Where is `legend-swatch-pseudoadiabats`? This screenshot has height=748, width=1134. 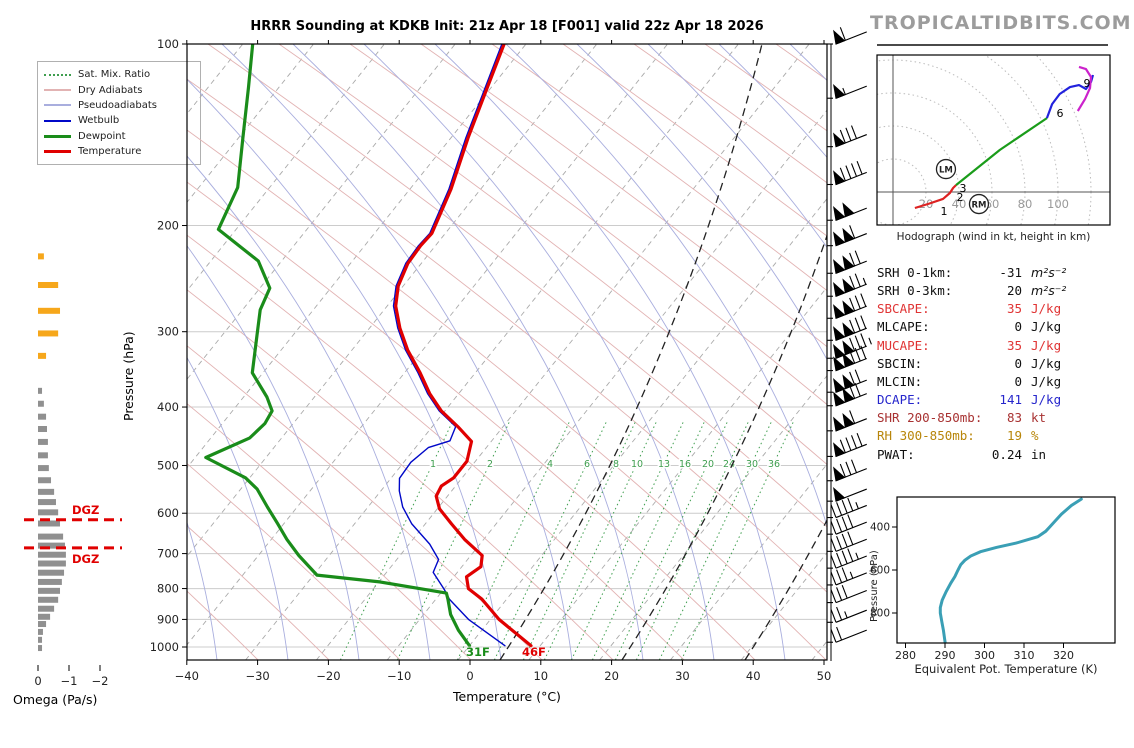
legend-swatch-pseudoadiabats is located at coordinates (57, 105).